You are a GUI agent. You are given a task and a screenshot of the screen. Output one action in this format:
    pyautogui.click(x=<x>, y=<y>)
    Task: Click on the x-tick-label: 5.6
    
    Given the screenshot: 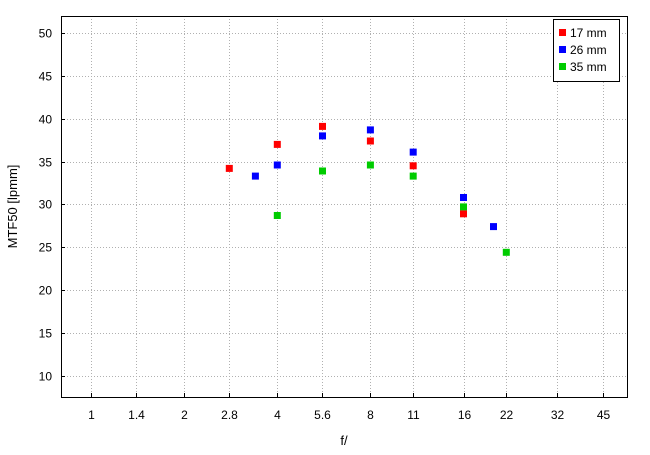 What is the action you would take?
    pyautogui.click(x=322, y=415)
    